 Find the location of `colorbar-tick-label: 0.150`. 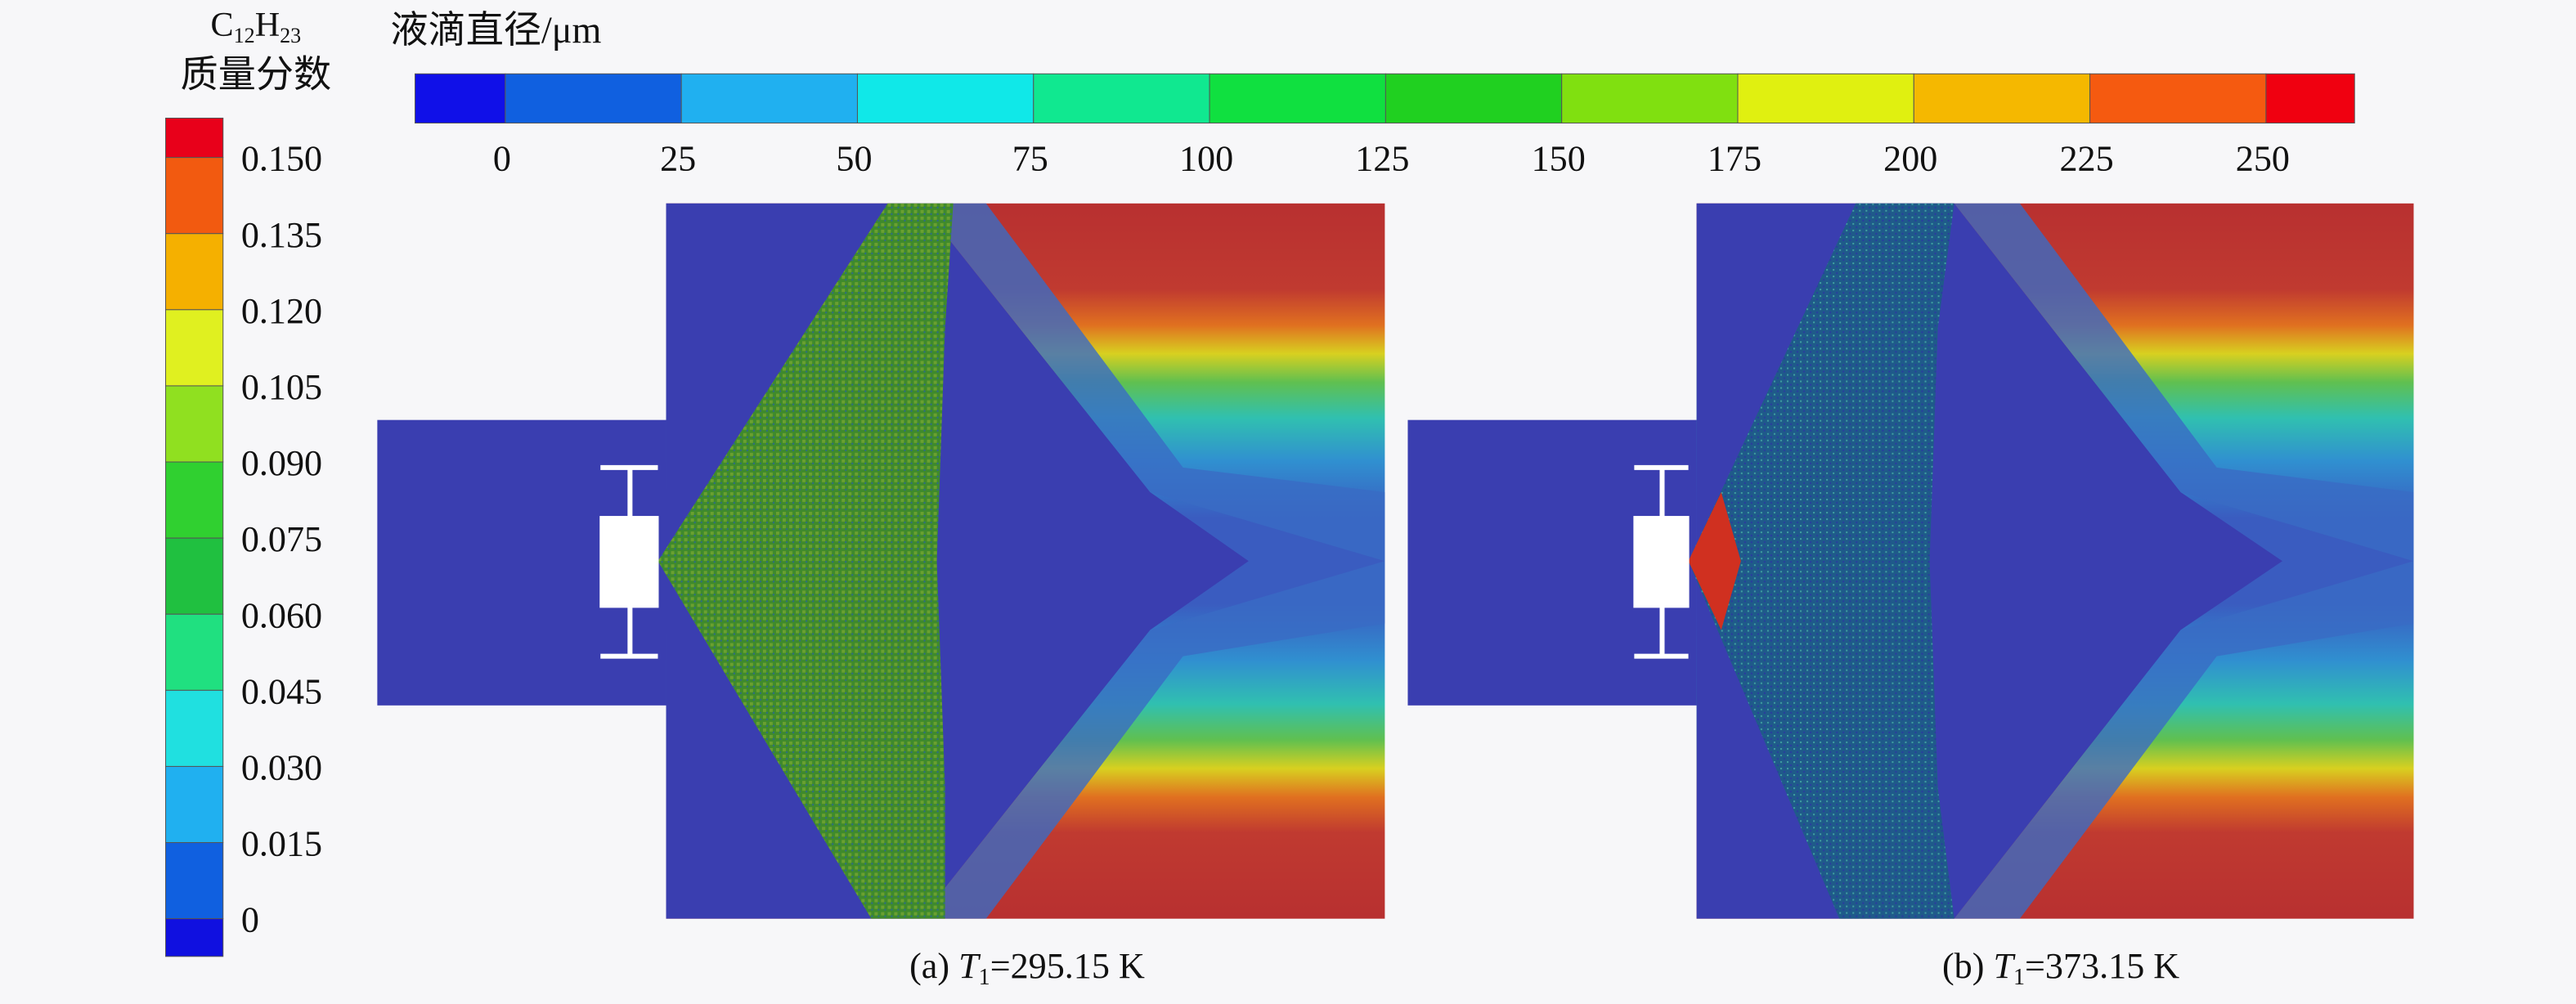

colorbar-tick-label: 0.150 is located at coordinates (281, 159).